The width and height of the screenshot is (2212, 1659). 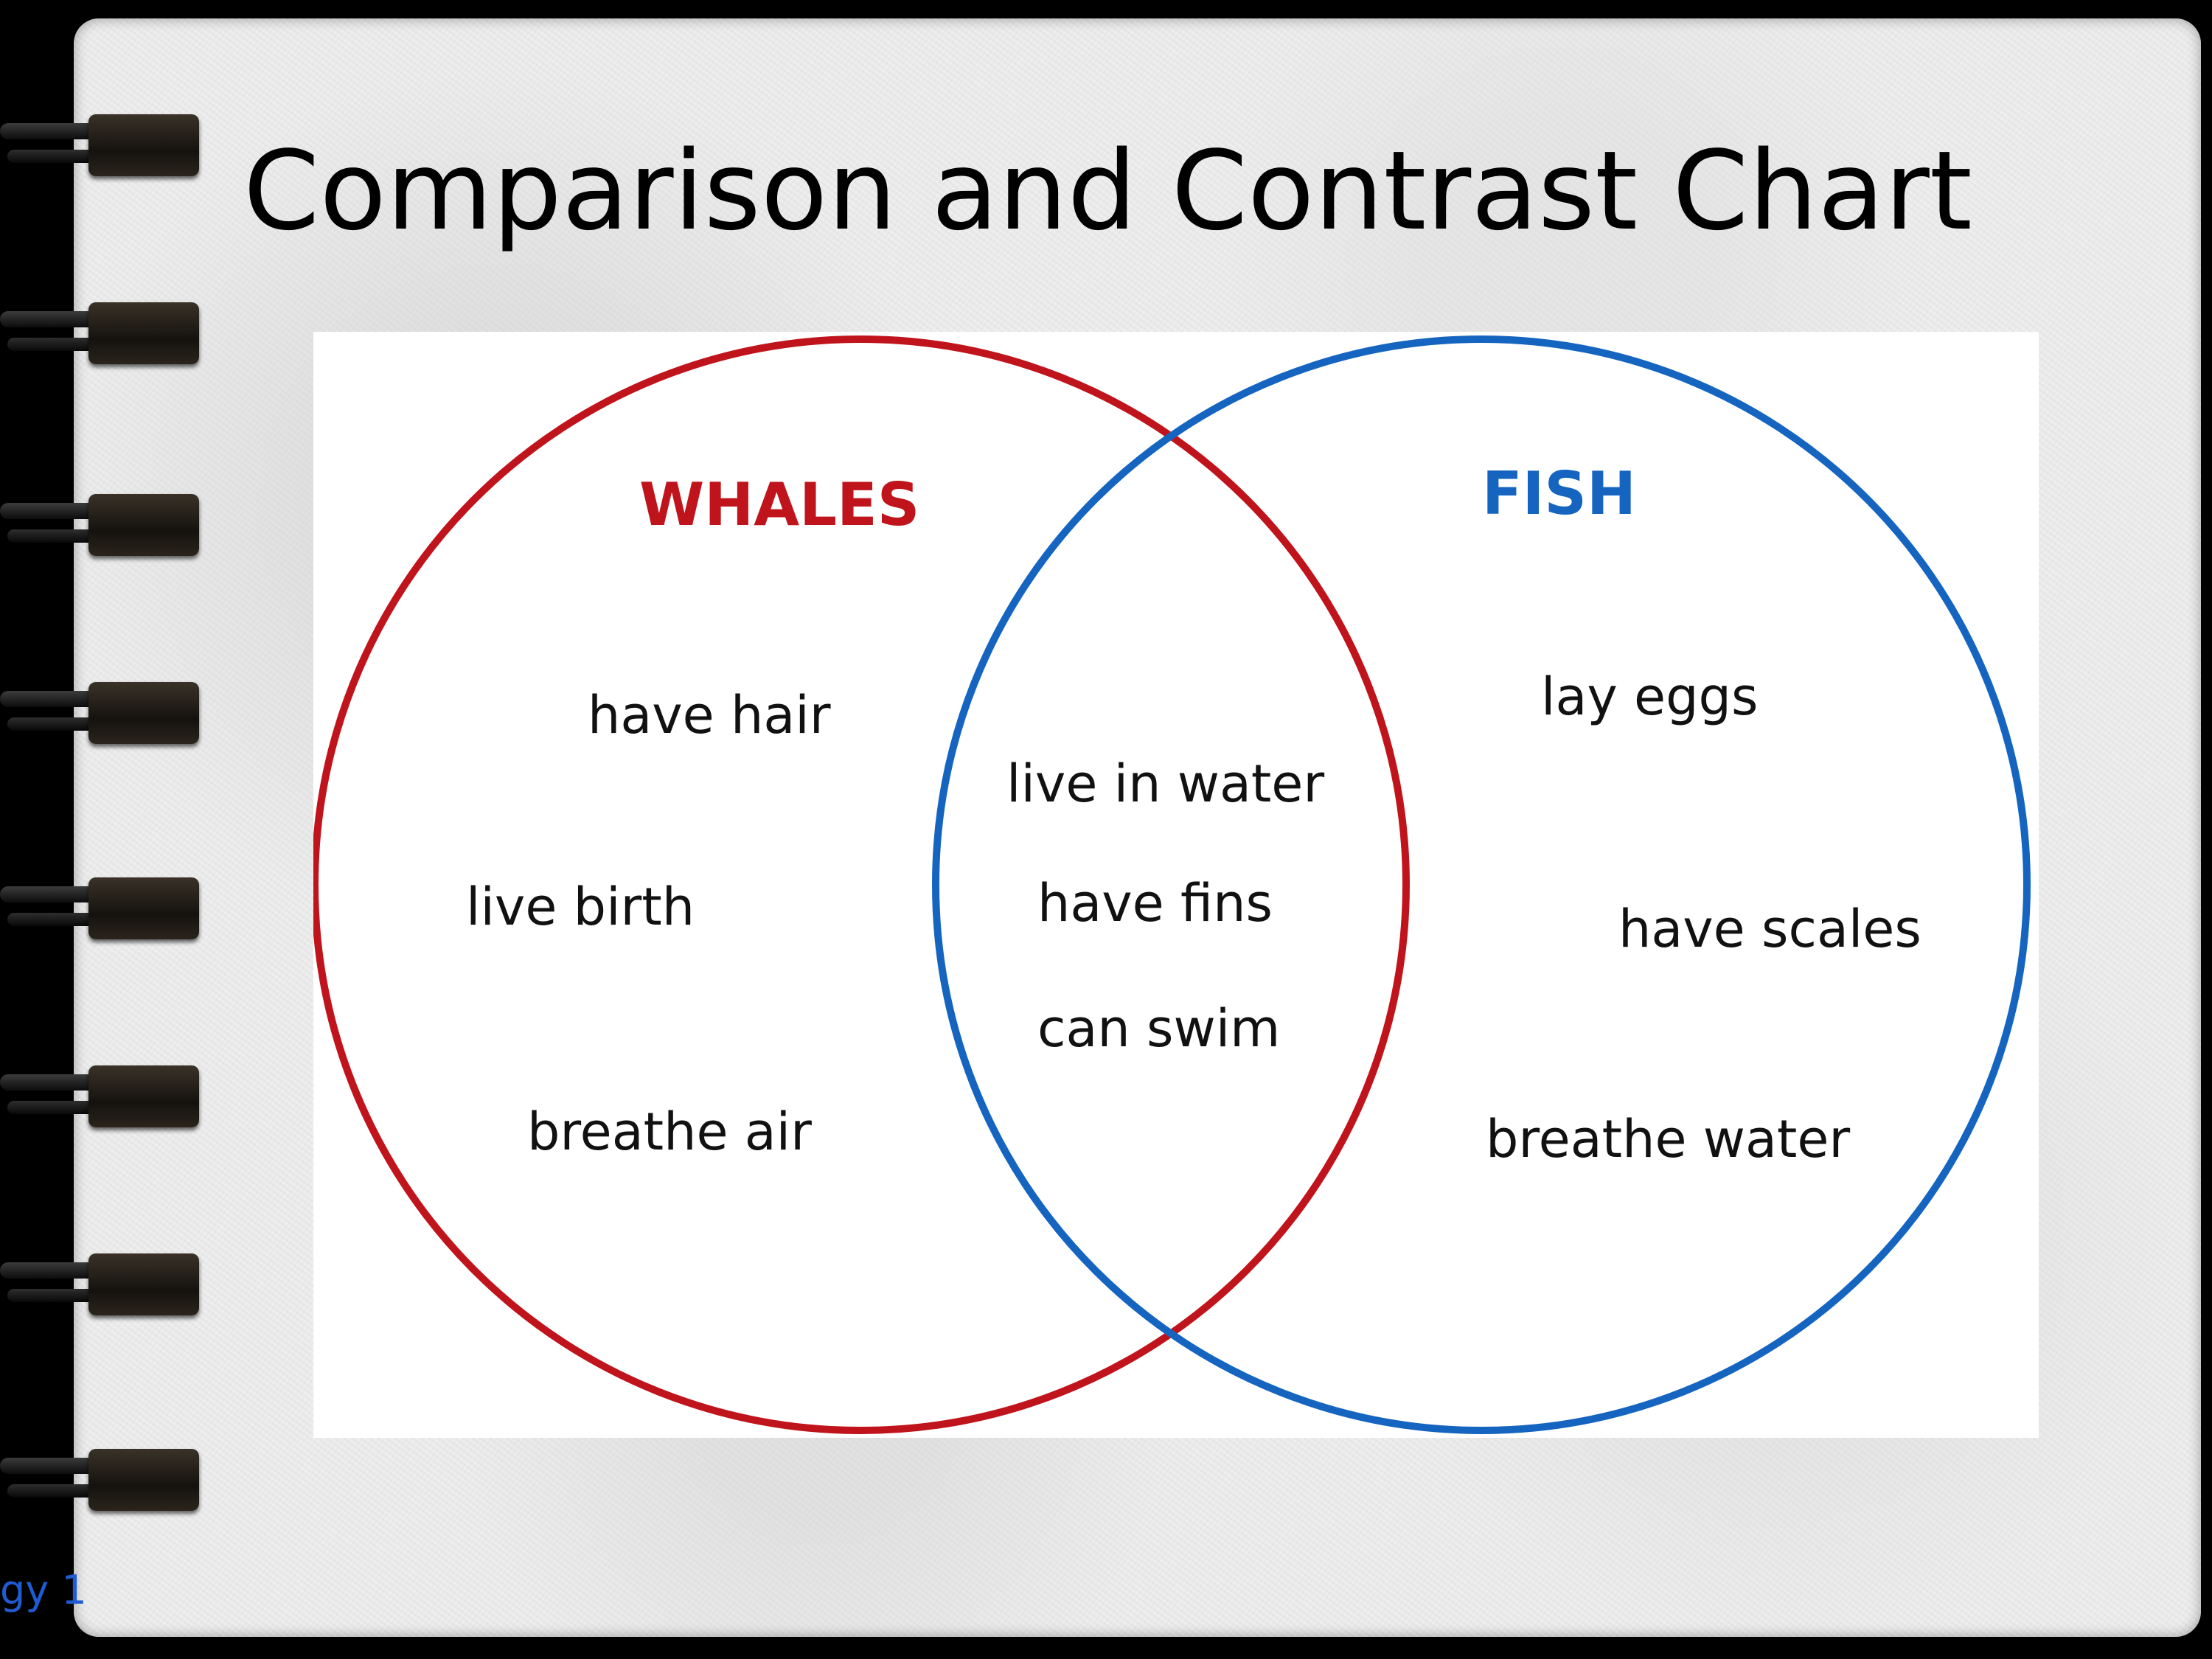 What do you see at coordinates (779, 504) in the screenshot?
I see `whales-label: WHALES` at bounding box center [779, 504].